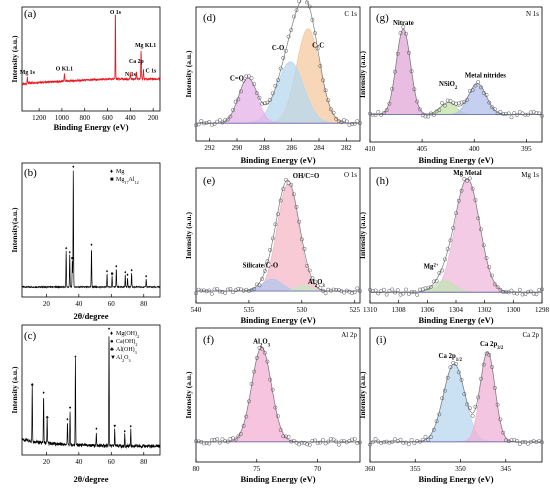 The image size is (550, 491). I want to click on core-level-label: Mg 1s, so click(530, 175).